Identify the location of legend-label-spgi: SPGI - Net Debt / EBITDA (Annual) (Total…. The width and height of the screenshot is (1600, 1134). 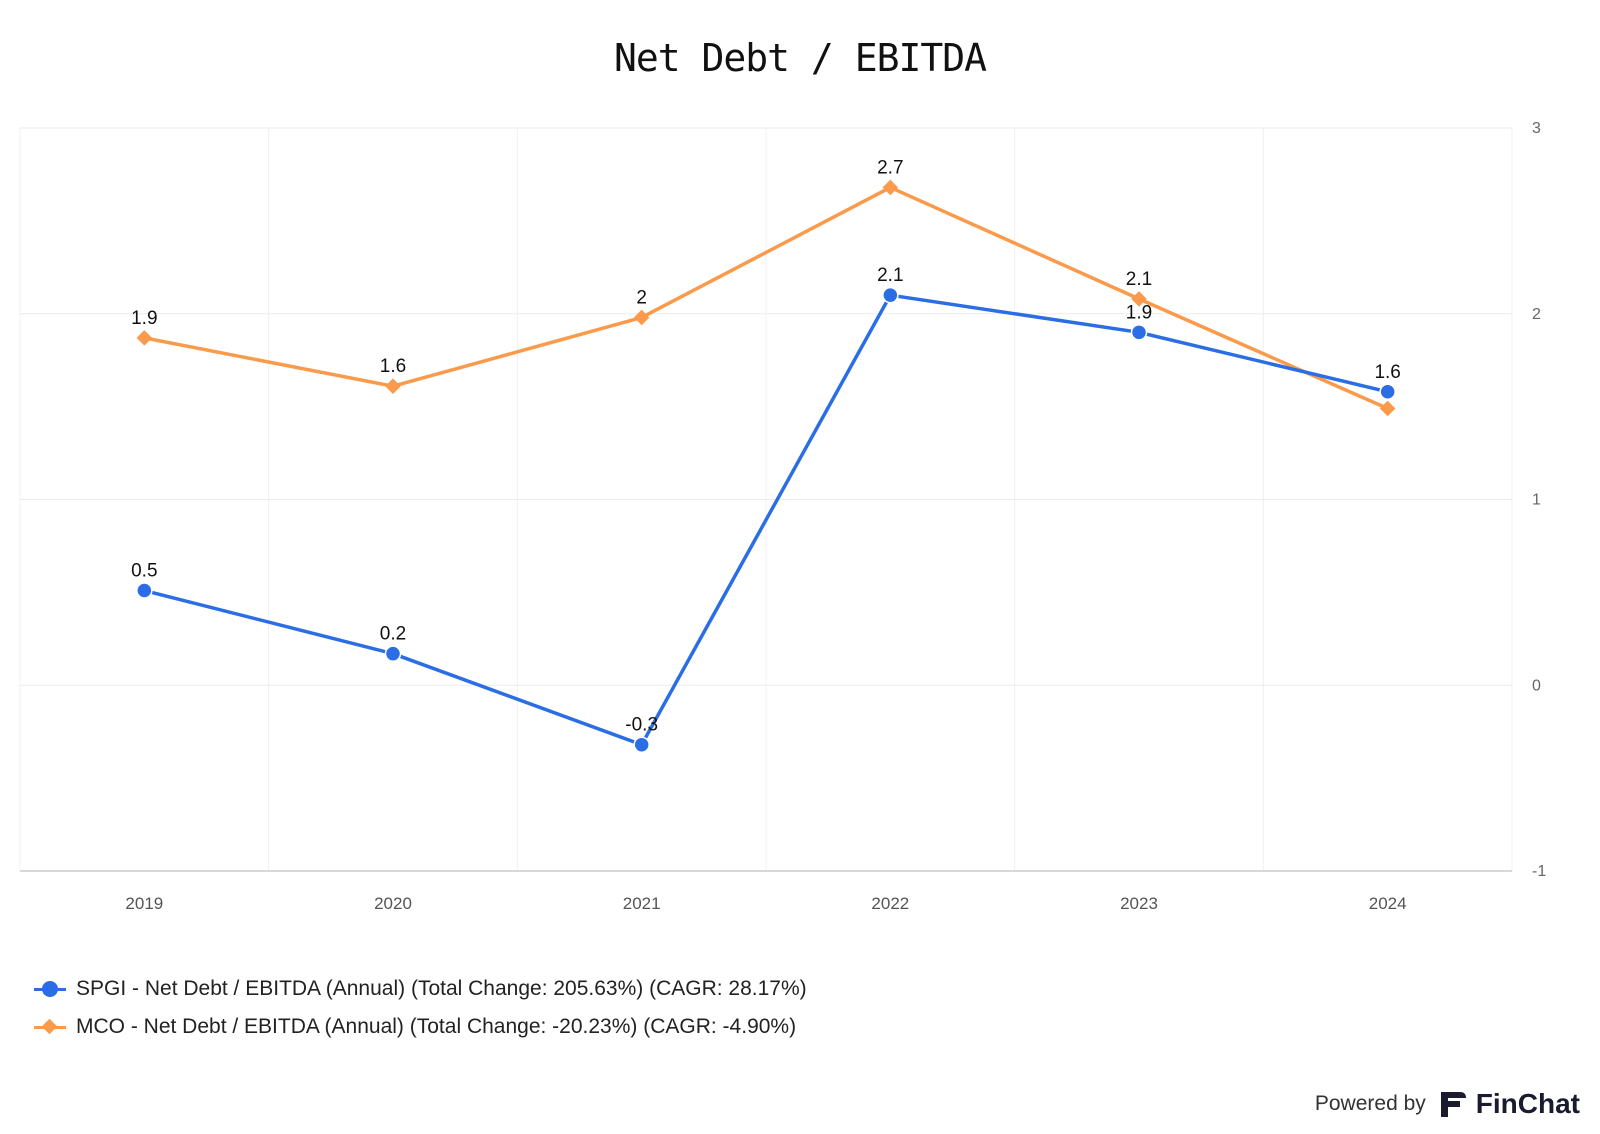
(441, 988).